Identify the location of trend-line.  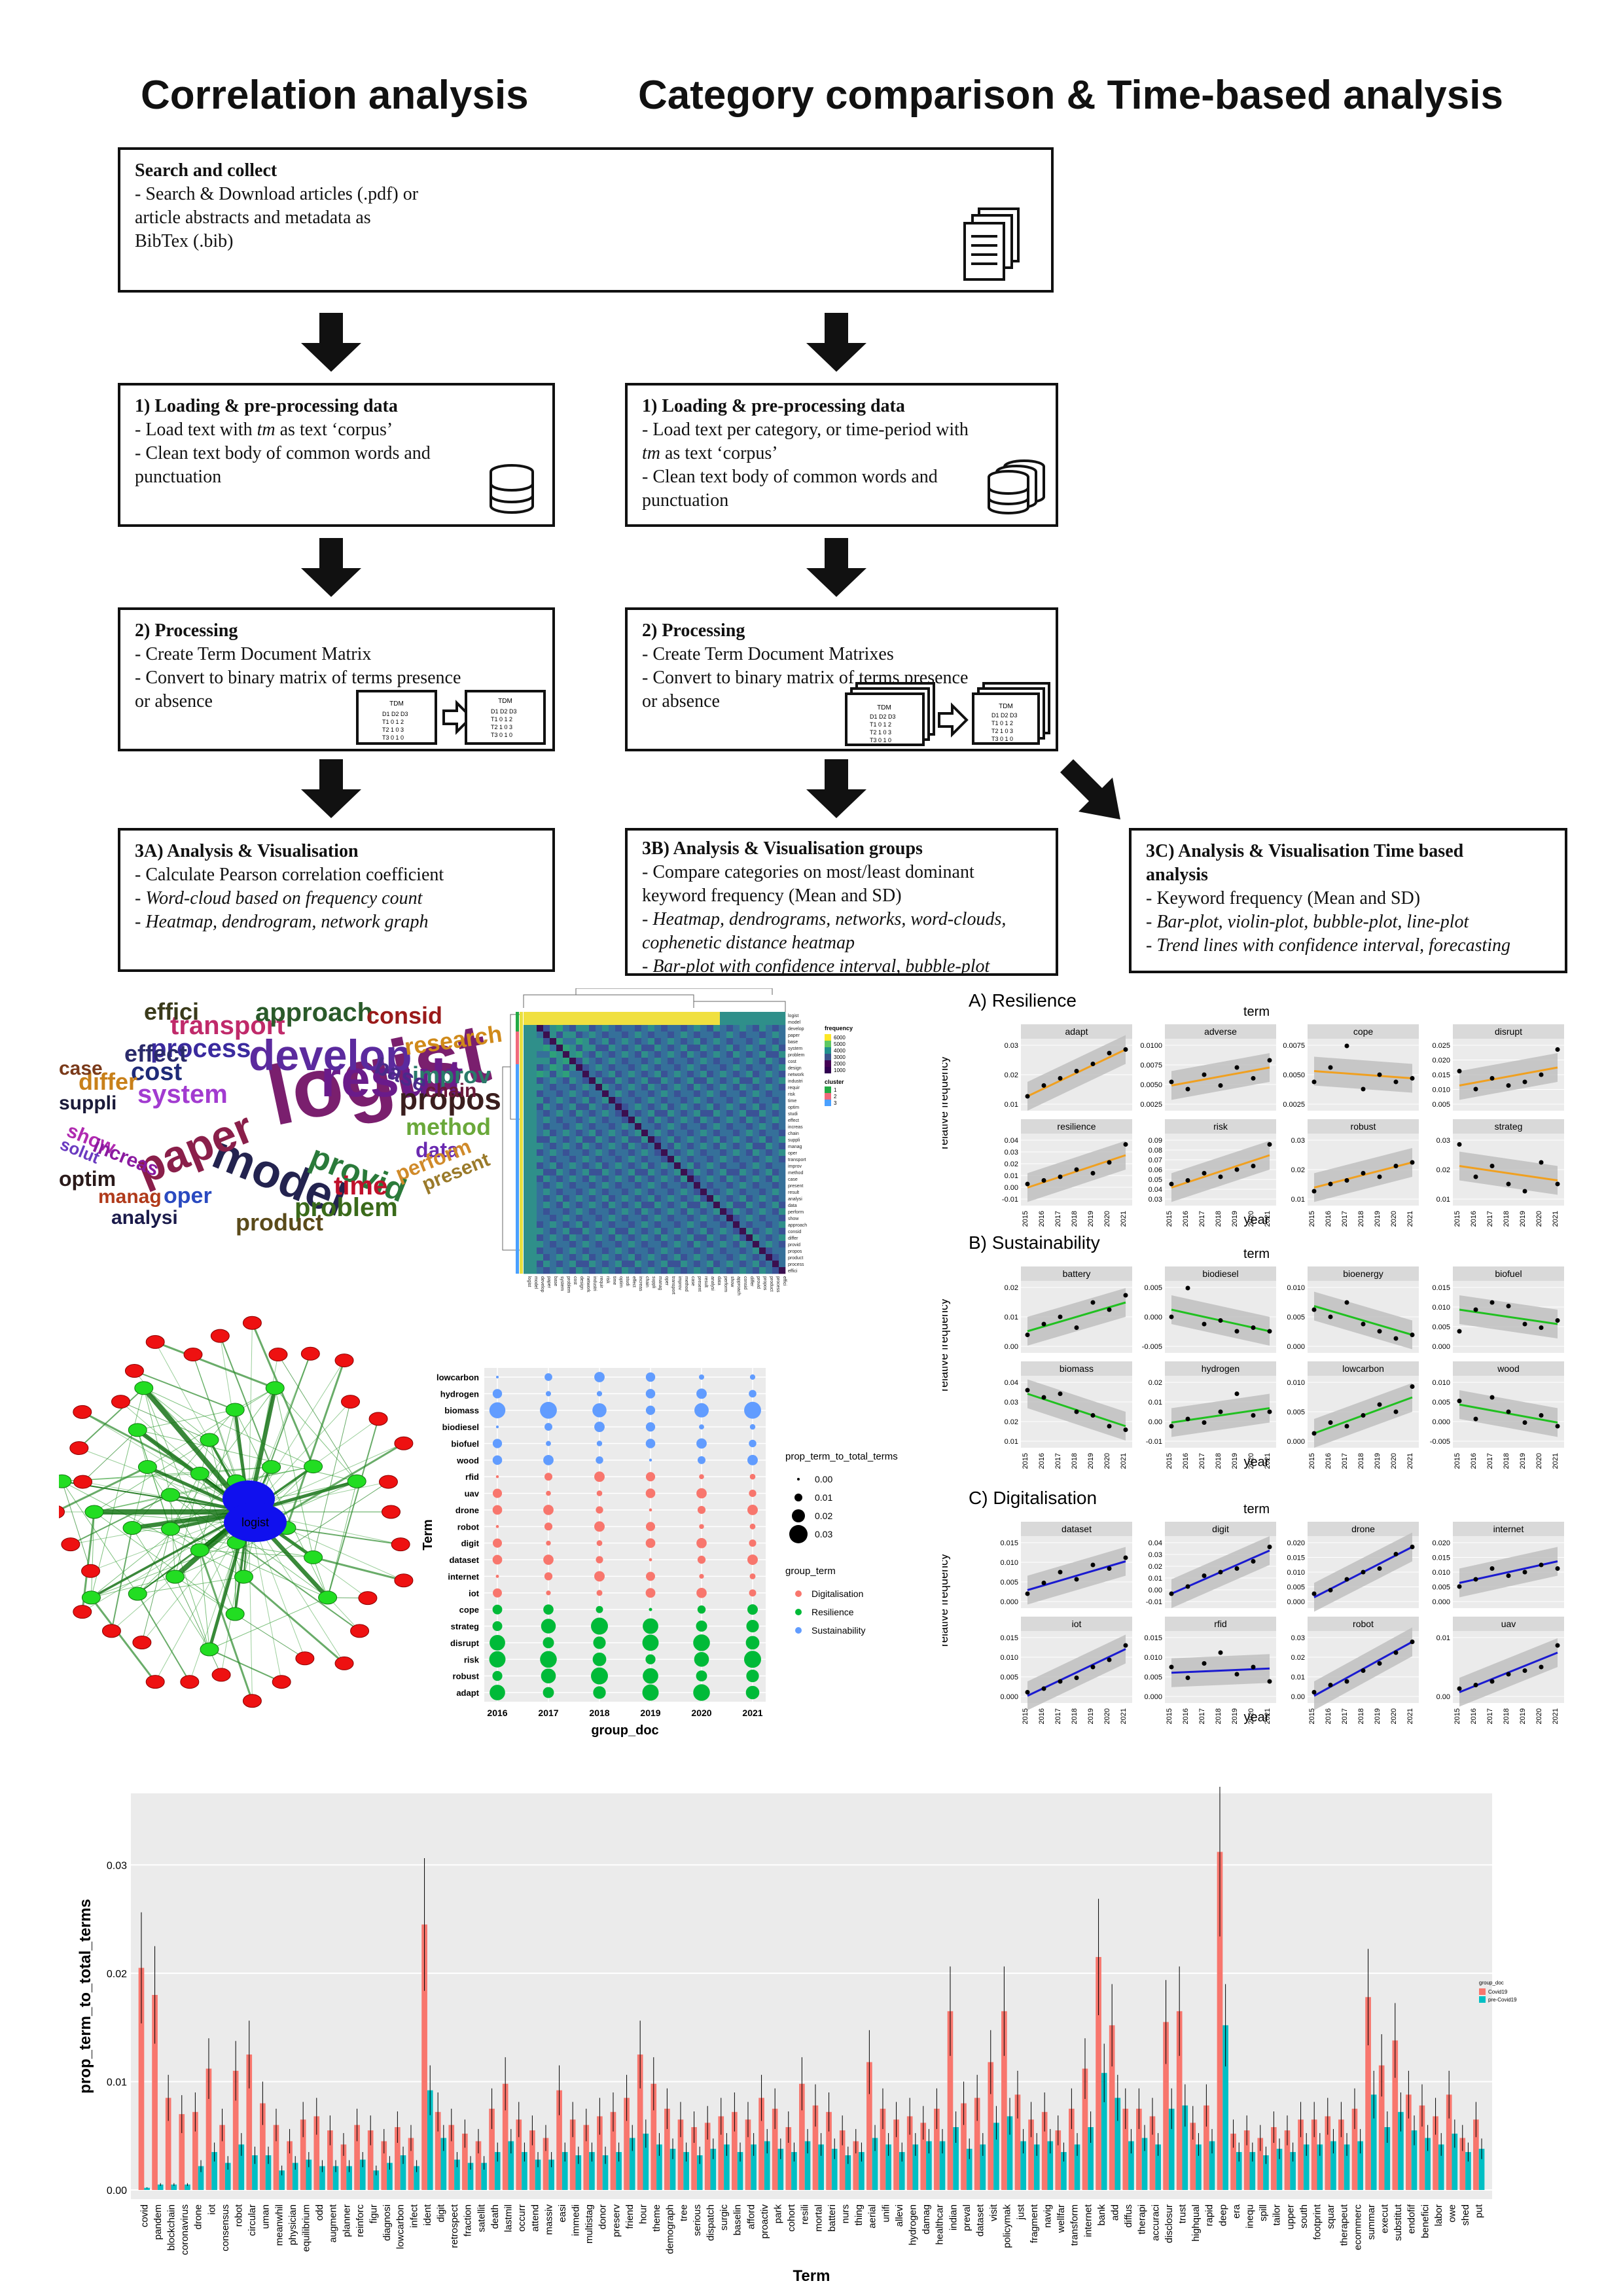
(1076, 1575).